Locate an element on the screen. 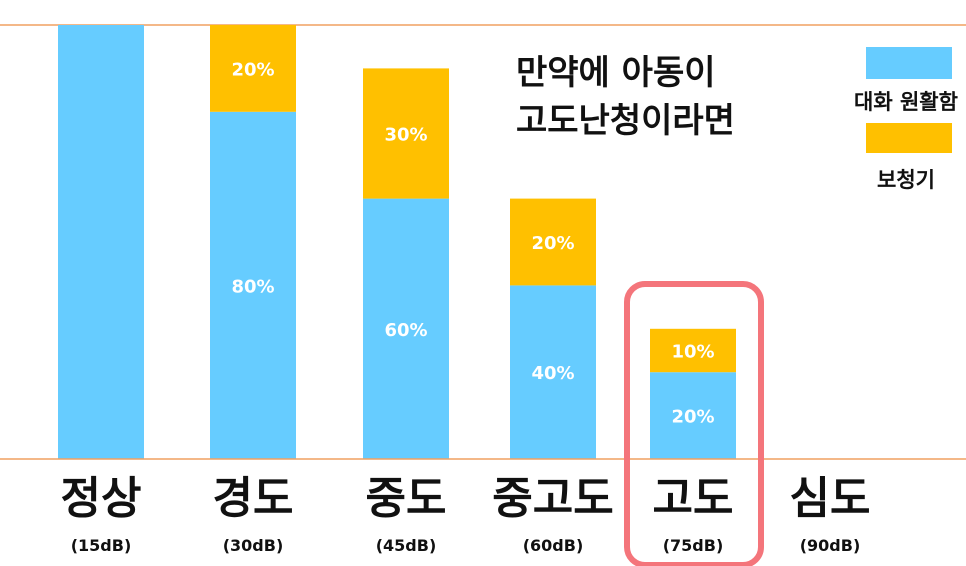 Image resolution: width=966 pixels, height=566 pixels. legend: 대화 원활함 보청기 is located at coordinates (906, 119).